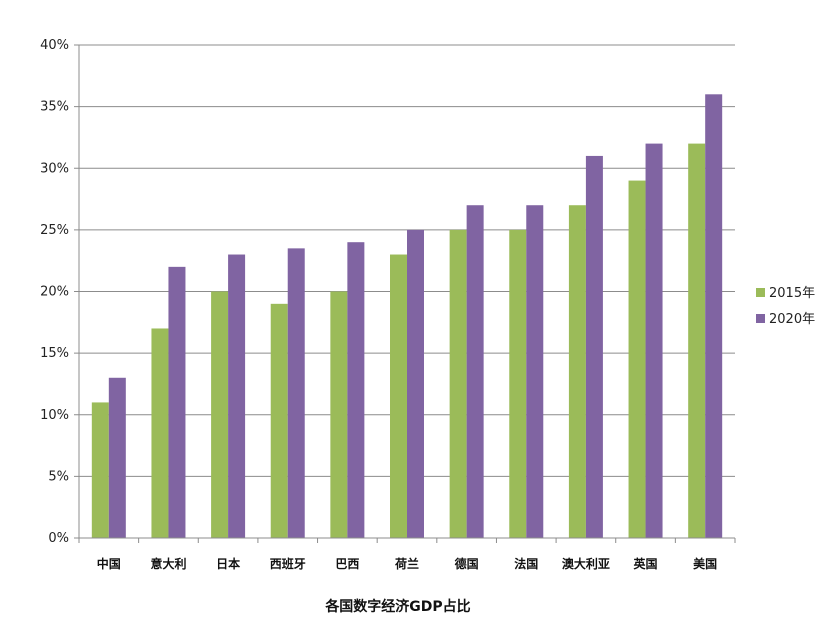 This screenshot has width=840, height=642. I want to click on bar-2015年-日本, so click(220, 414).